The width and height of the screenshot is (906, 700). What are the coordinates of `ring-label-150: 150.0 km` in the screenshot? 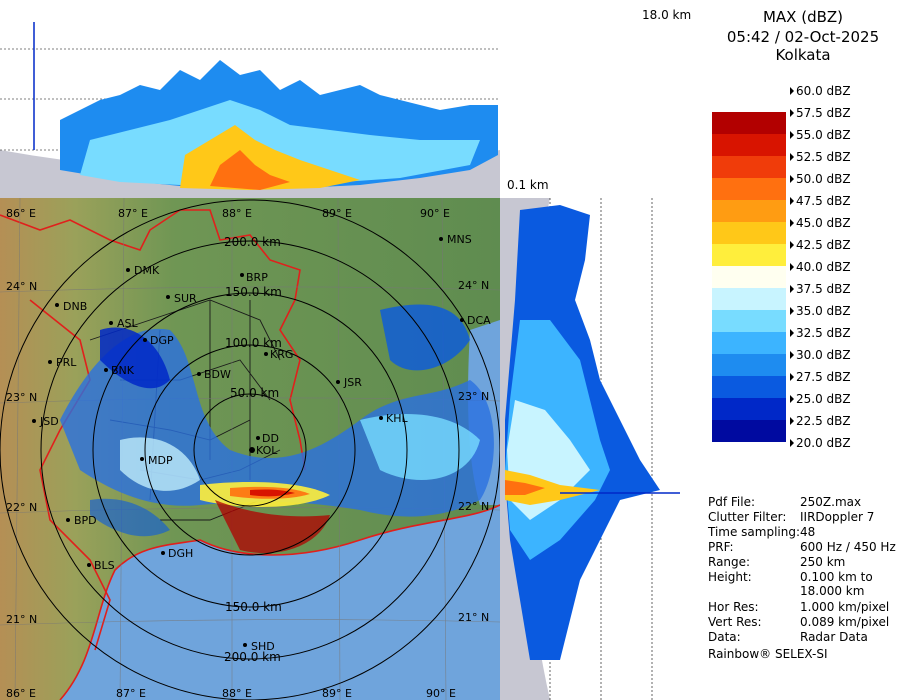 It's located at (253, 292).